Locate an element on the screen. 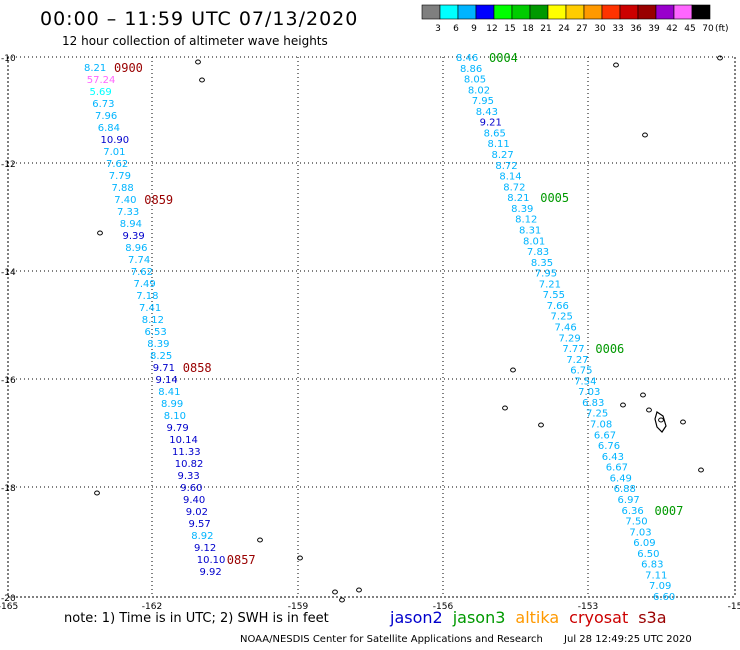 The width and height of the screenshot is (740, 650). generated-timestamp: Jul 28 12:49:25 UTC 2020 is located at coordinates (628, 639).